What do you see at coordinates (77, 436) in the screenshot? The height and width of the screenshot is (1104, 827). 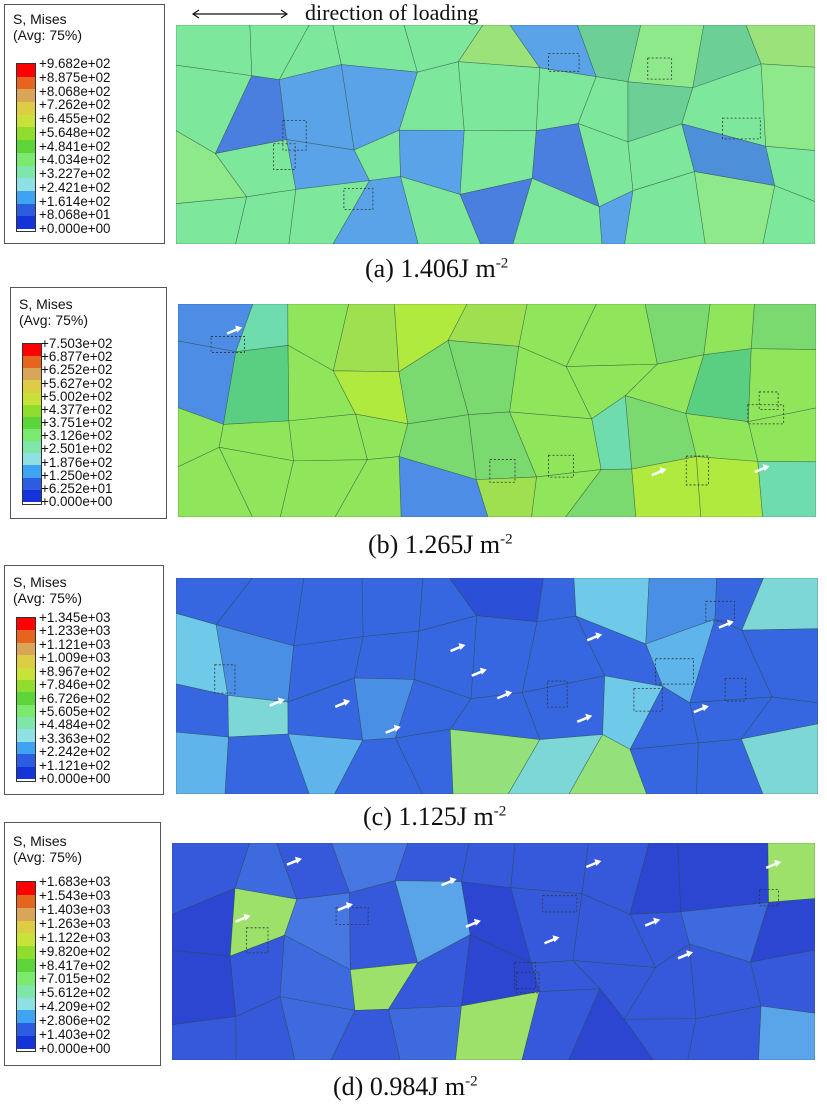 I see `tick-label: +3.126e+02` at bounding box center [77, 436].